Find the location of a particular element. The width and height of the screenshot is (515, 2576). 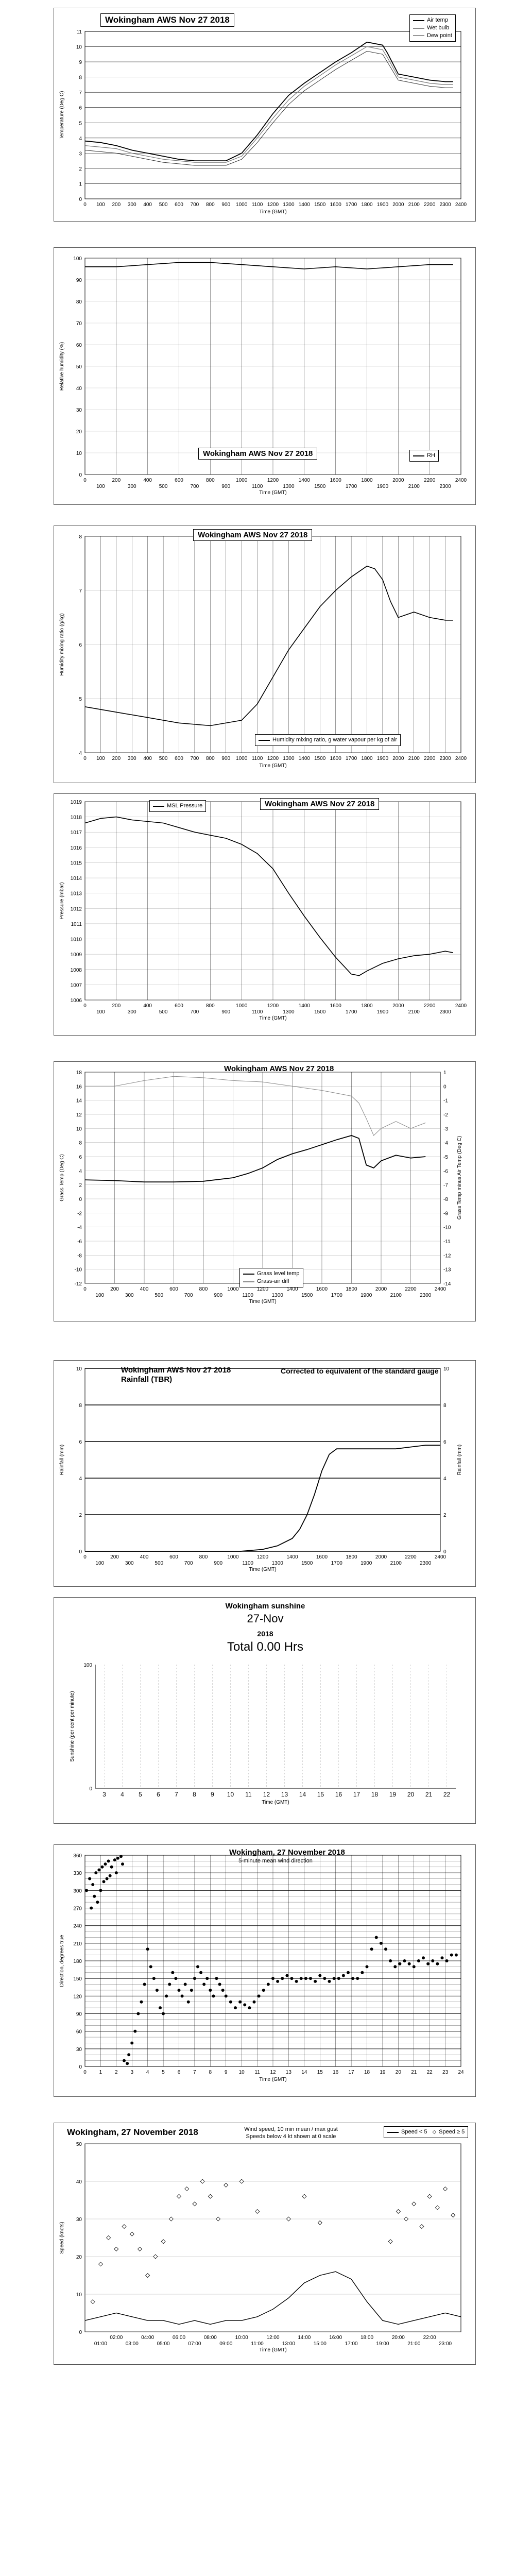

y-tick-label: 100 is located at coordinates (88, 1665).